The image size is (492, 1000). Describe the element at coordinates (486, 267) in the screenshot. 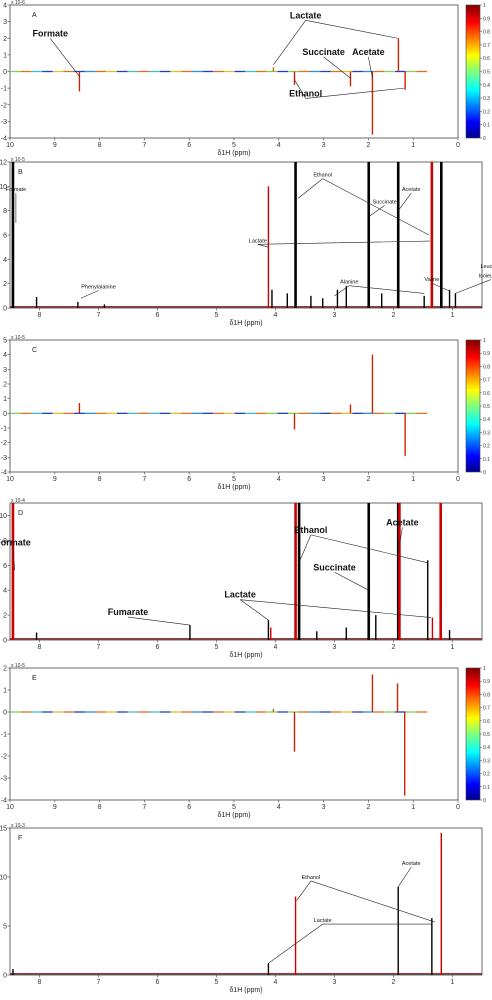

I see `peak-annotation-label: Leucine/` at that location.